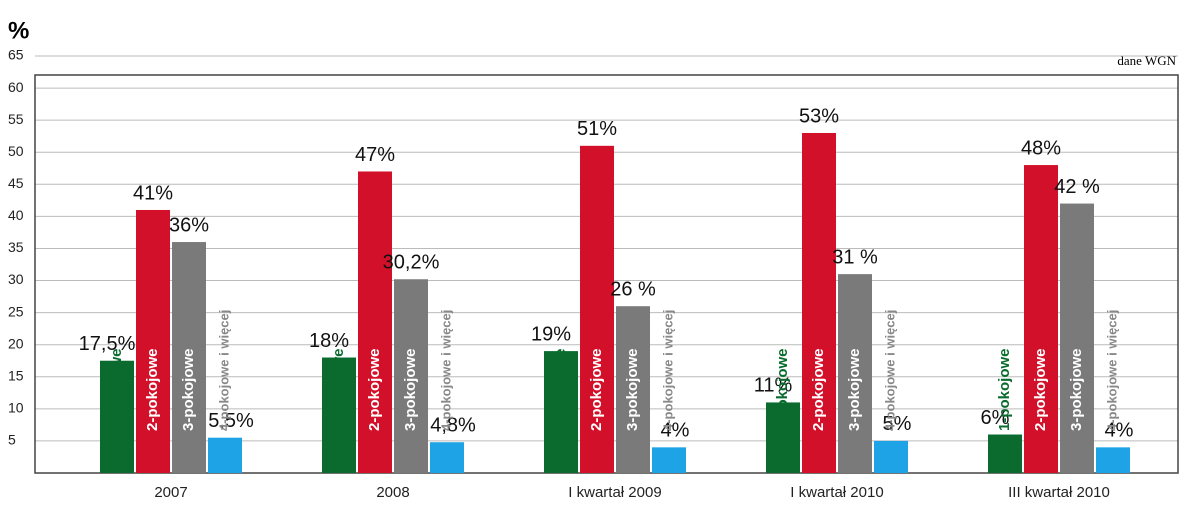 The height and width of the screenshot is (531, 1200). Describe the element at coordinates (453, 425) in the screenshot. I see `data-label: 4,8%` at that location.